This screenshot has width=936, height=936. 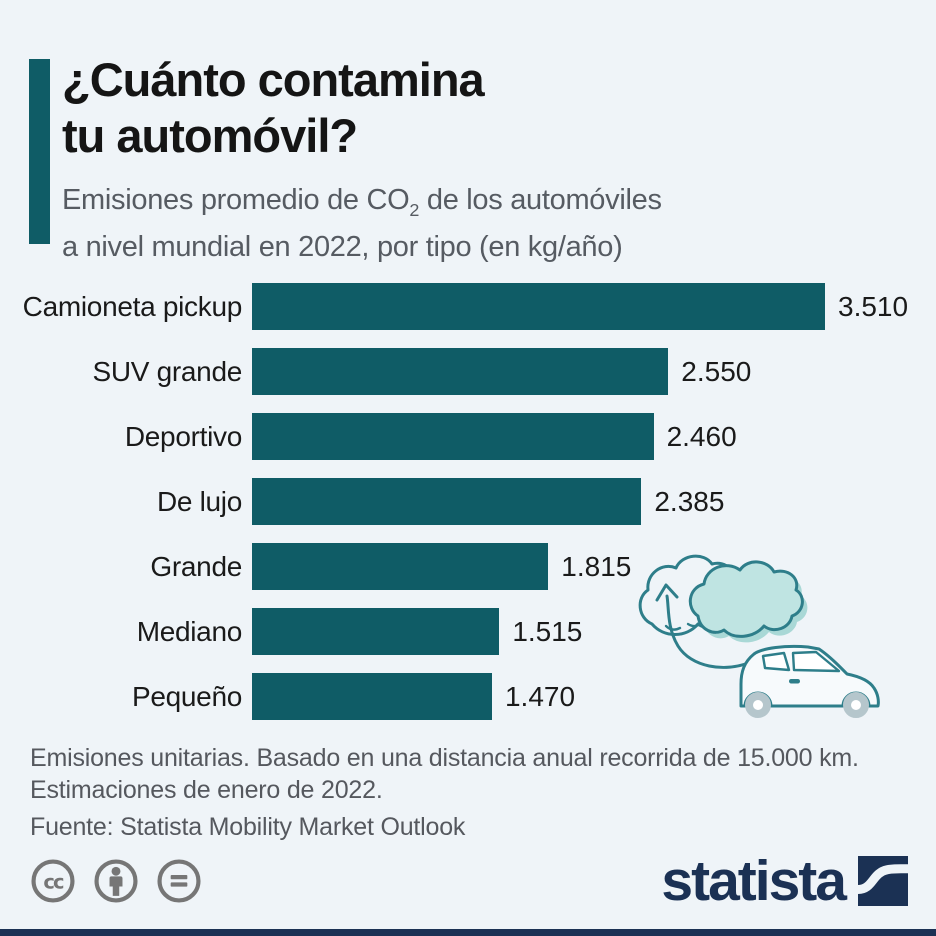 What do you see at coordinates (547, 631) in the screenshot?
I see `value-label: 1.515` at bounding box center [547, 631].